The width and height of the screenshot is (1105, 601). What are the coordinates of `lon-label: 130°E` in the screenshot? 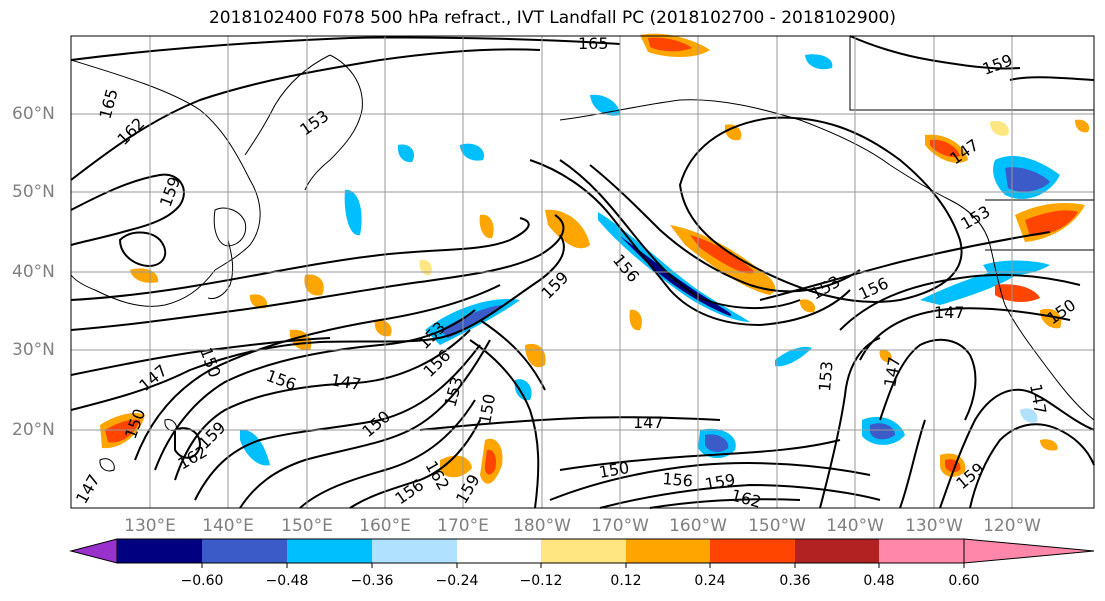 It's located at (150, 526).